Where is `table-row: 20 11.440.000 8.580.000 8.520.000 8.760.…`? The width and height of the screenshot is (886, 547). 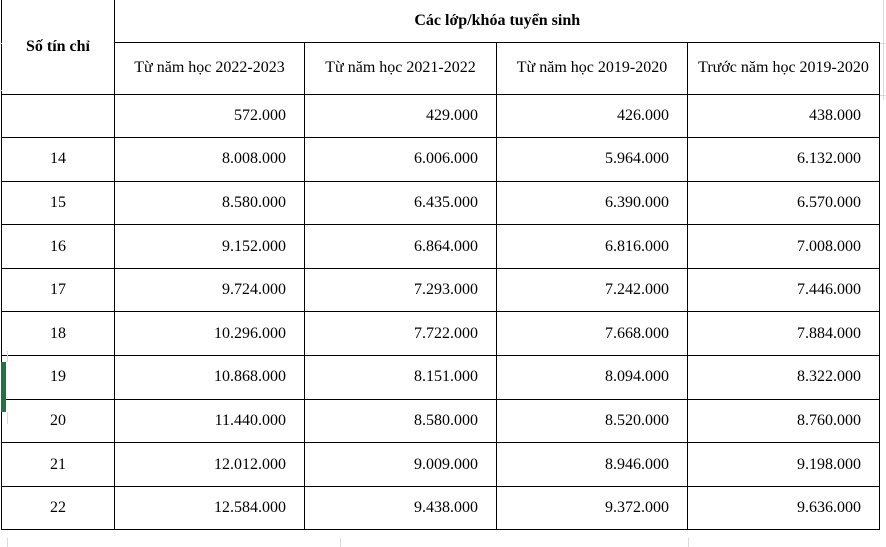 table-row: 20 11.440.000 8.580.000 8.520.000 8.760.… is located at coordinates (440, 421).